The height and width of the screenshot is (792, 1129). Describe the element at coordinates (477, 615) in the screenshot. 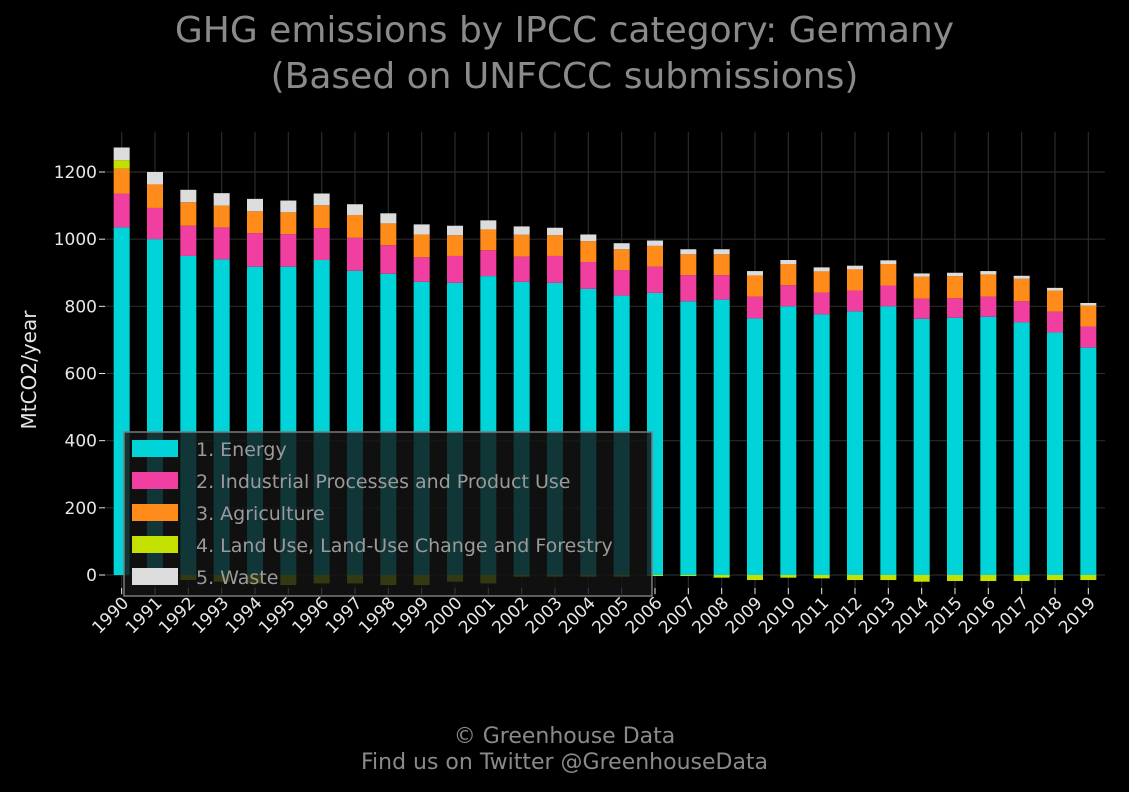

I see `x-tick-label: 2001` at that location.